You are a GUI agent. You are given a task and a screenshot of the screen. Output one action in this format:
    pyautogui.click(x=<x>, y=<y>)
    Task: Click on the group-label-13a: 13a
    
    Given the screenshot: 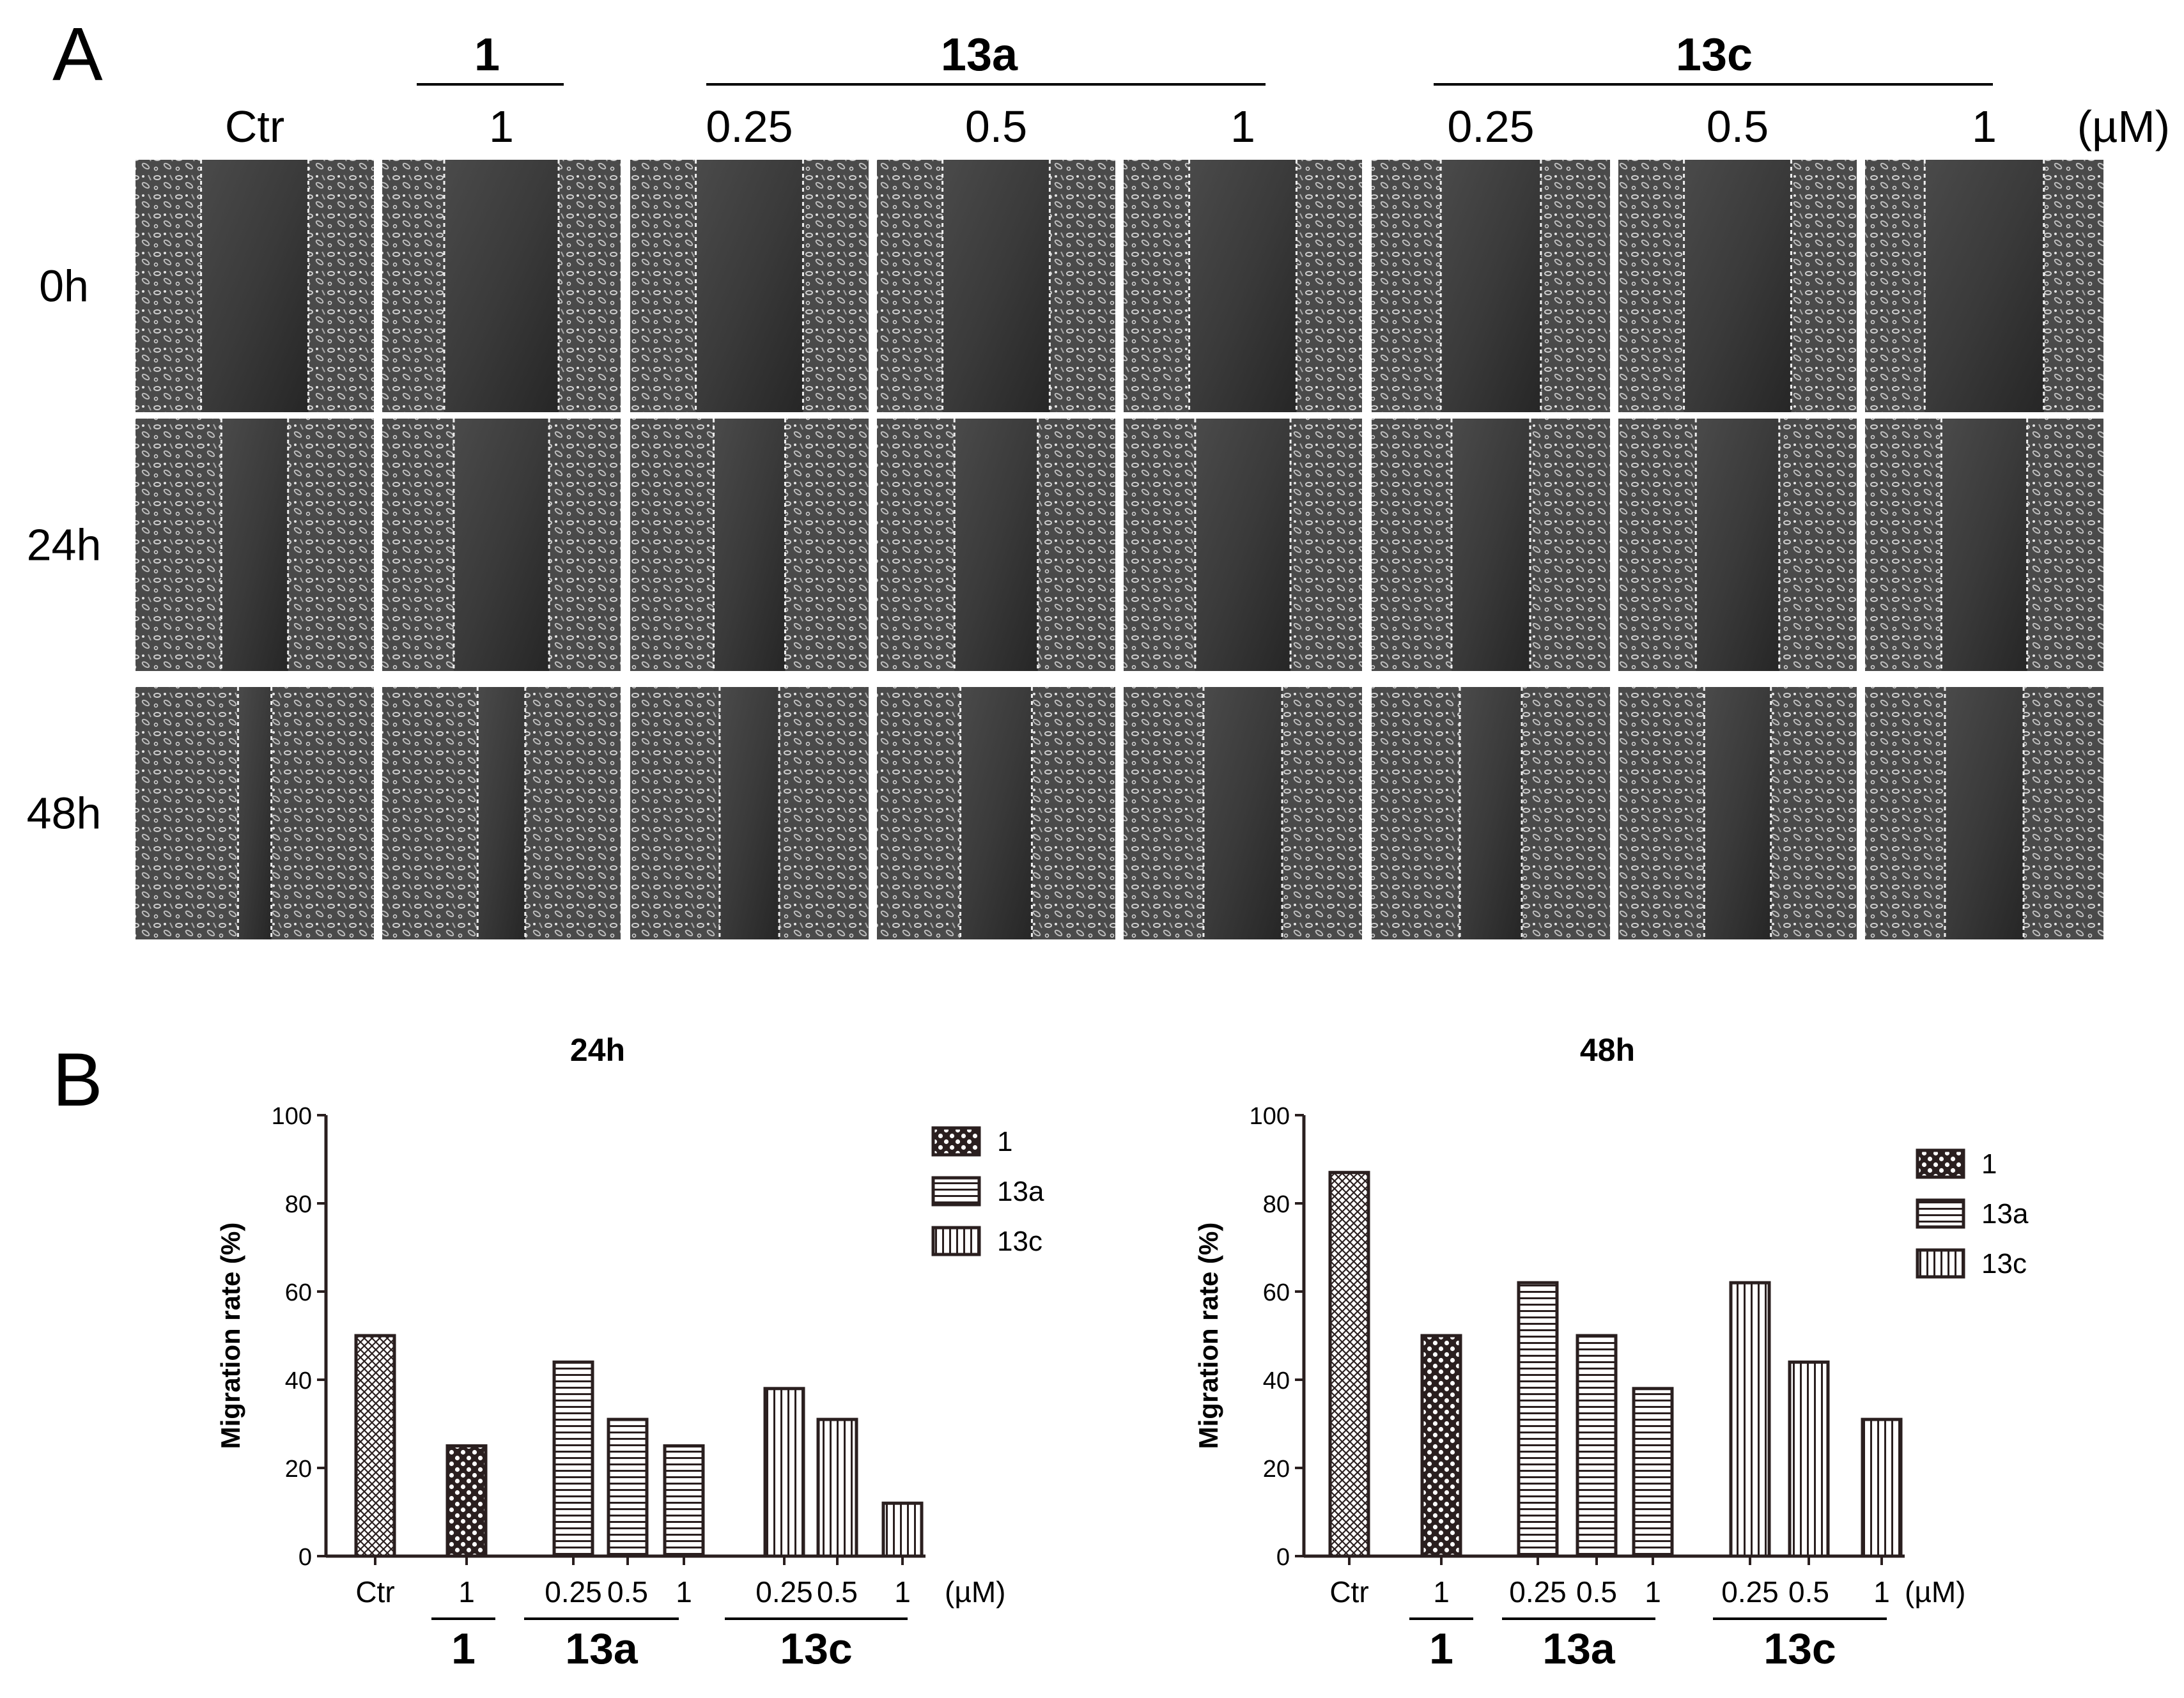 What is the action you would take?
    pyautogui.click(x=979, y=55)
    